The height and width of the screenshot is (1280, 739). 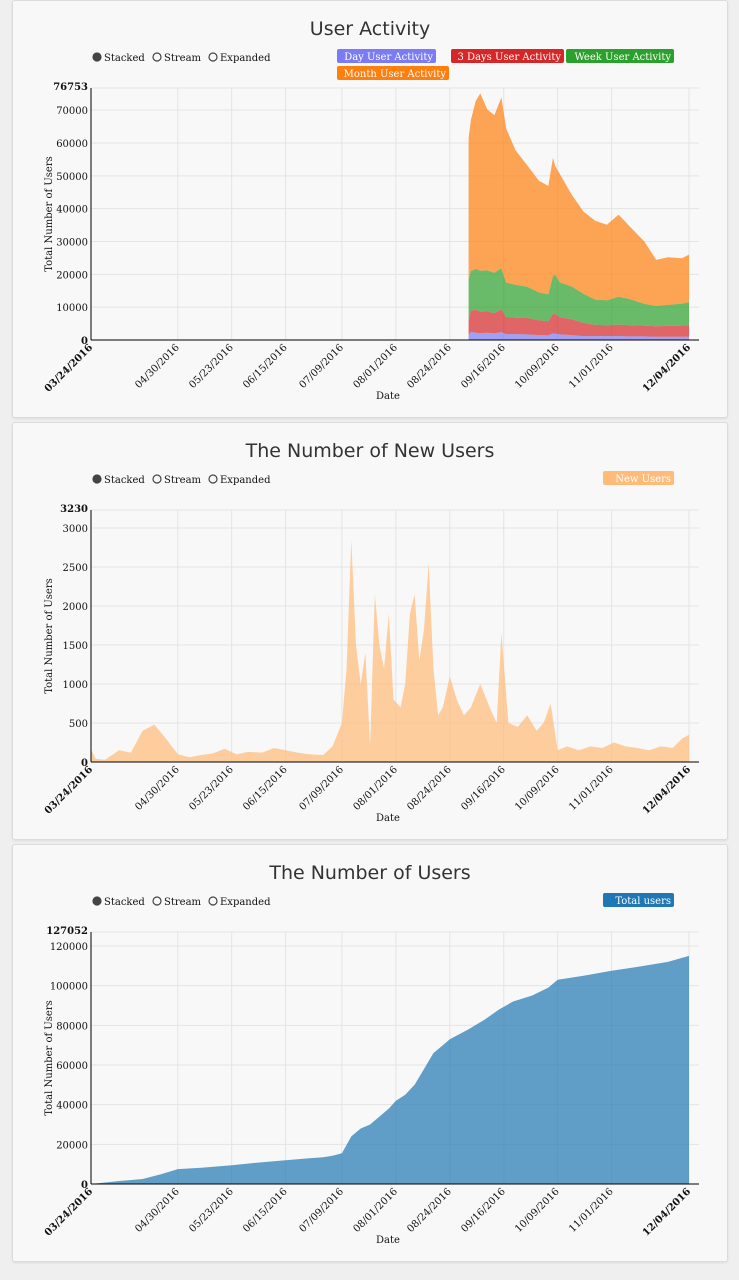 I want to click on y-tick-label: 2500, so click(x=75, y=568).